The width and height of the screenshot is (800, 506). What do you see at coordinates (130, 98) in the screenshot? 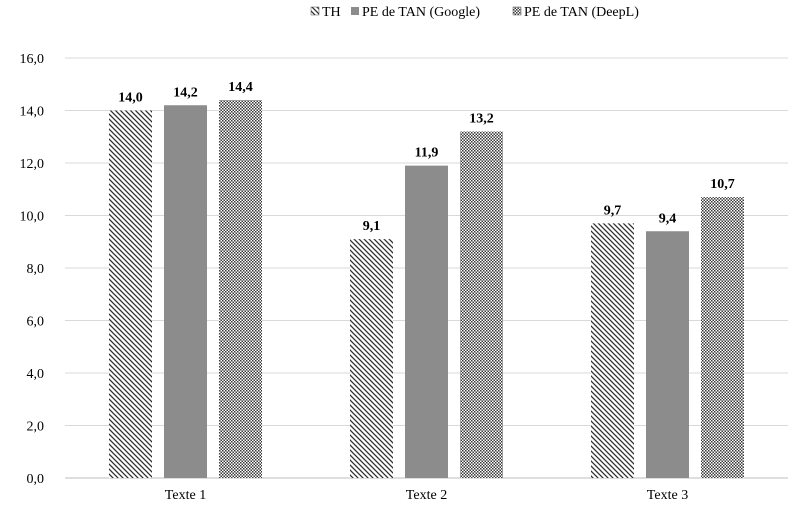
I see `data-label: 14,0` at bounding box center [130, 98].